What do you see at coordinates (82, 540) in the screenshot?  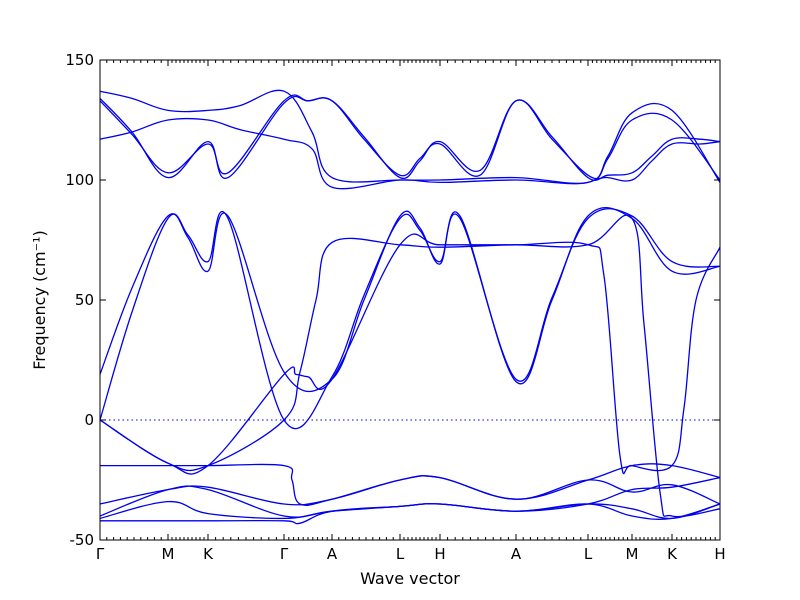 I see `y-tick-label: -50` at bounding box center [82, 540].